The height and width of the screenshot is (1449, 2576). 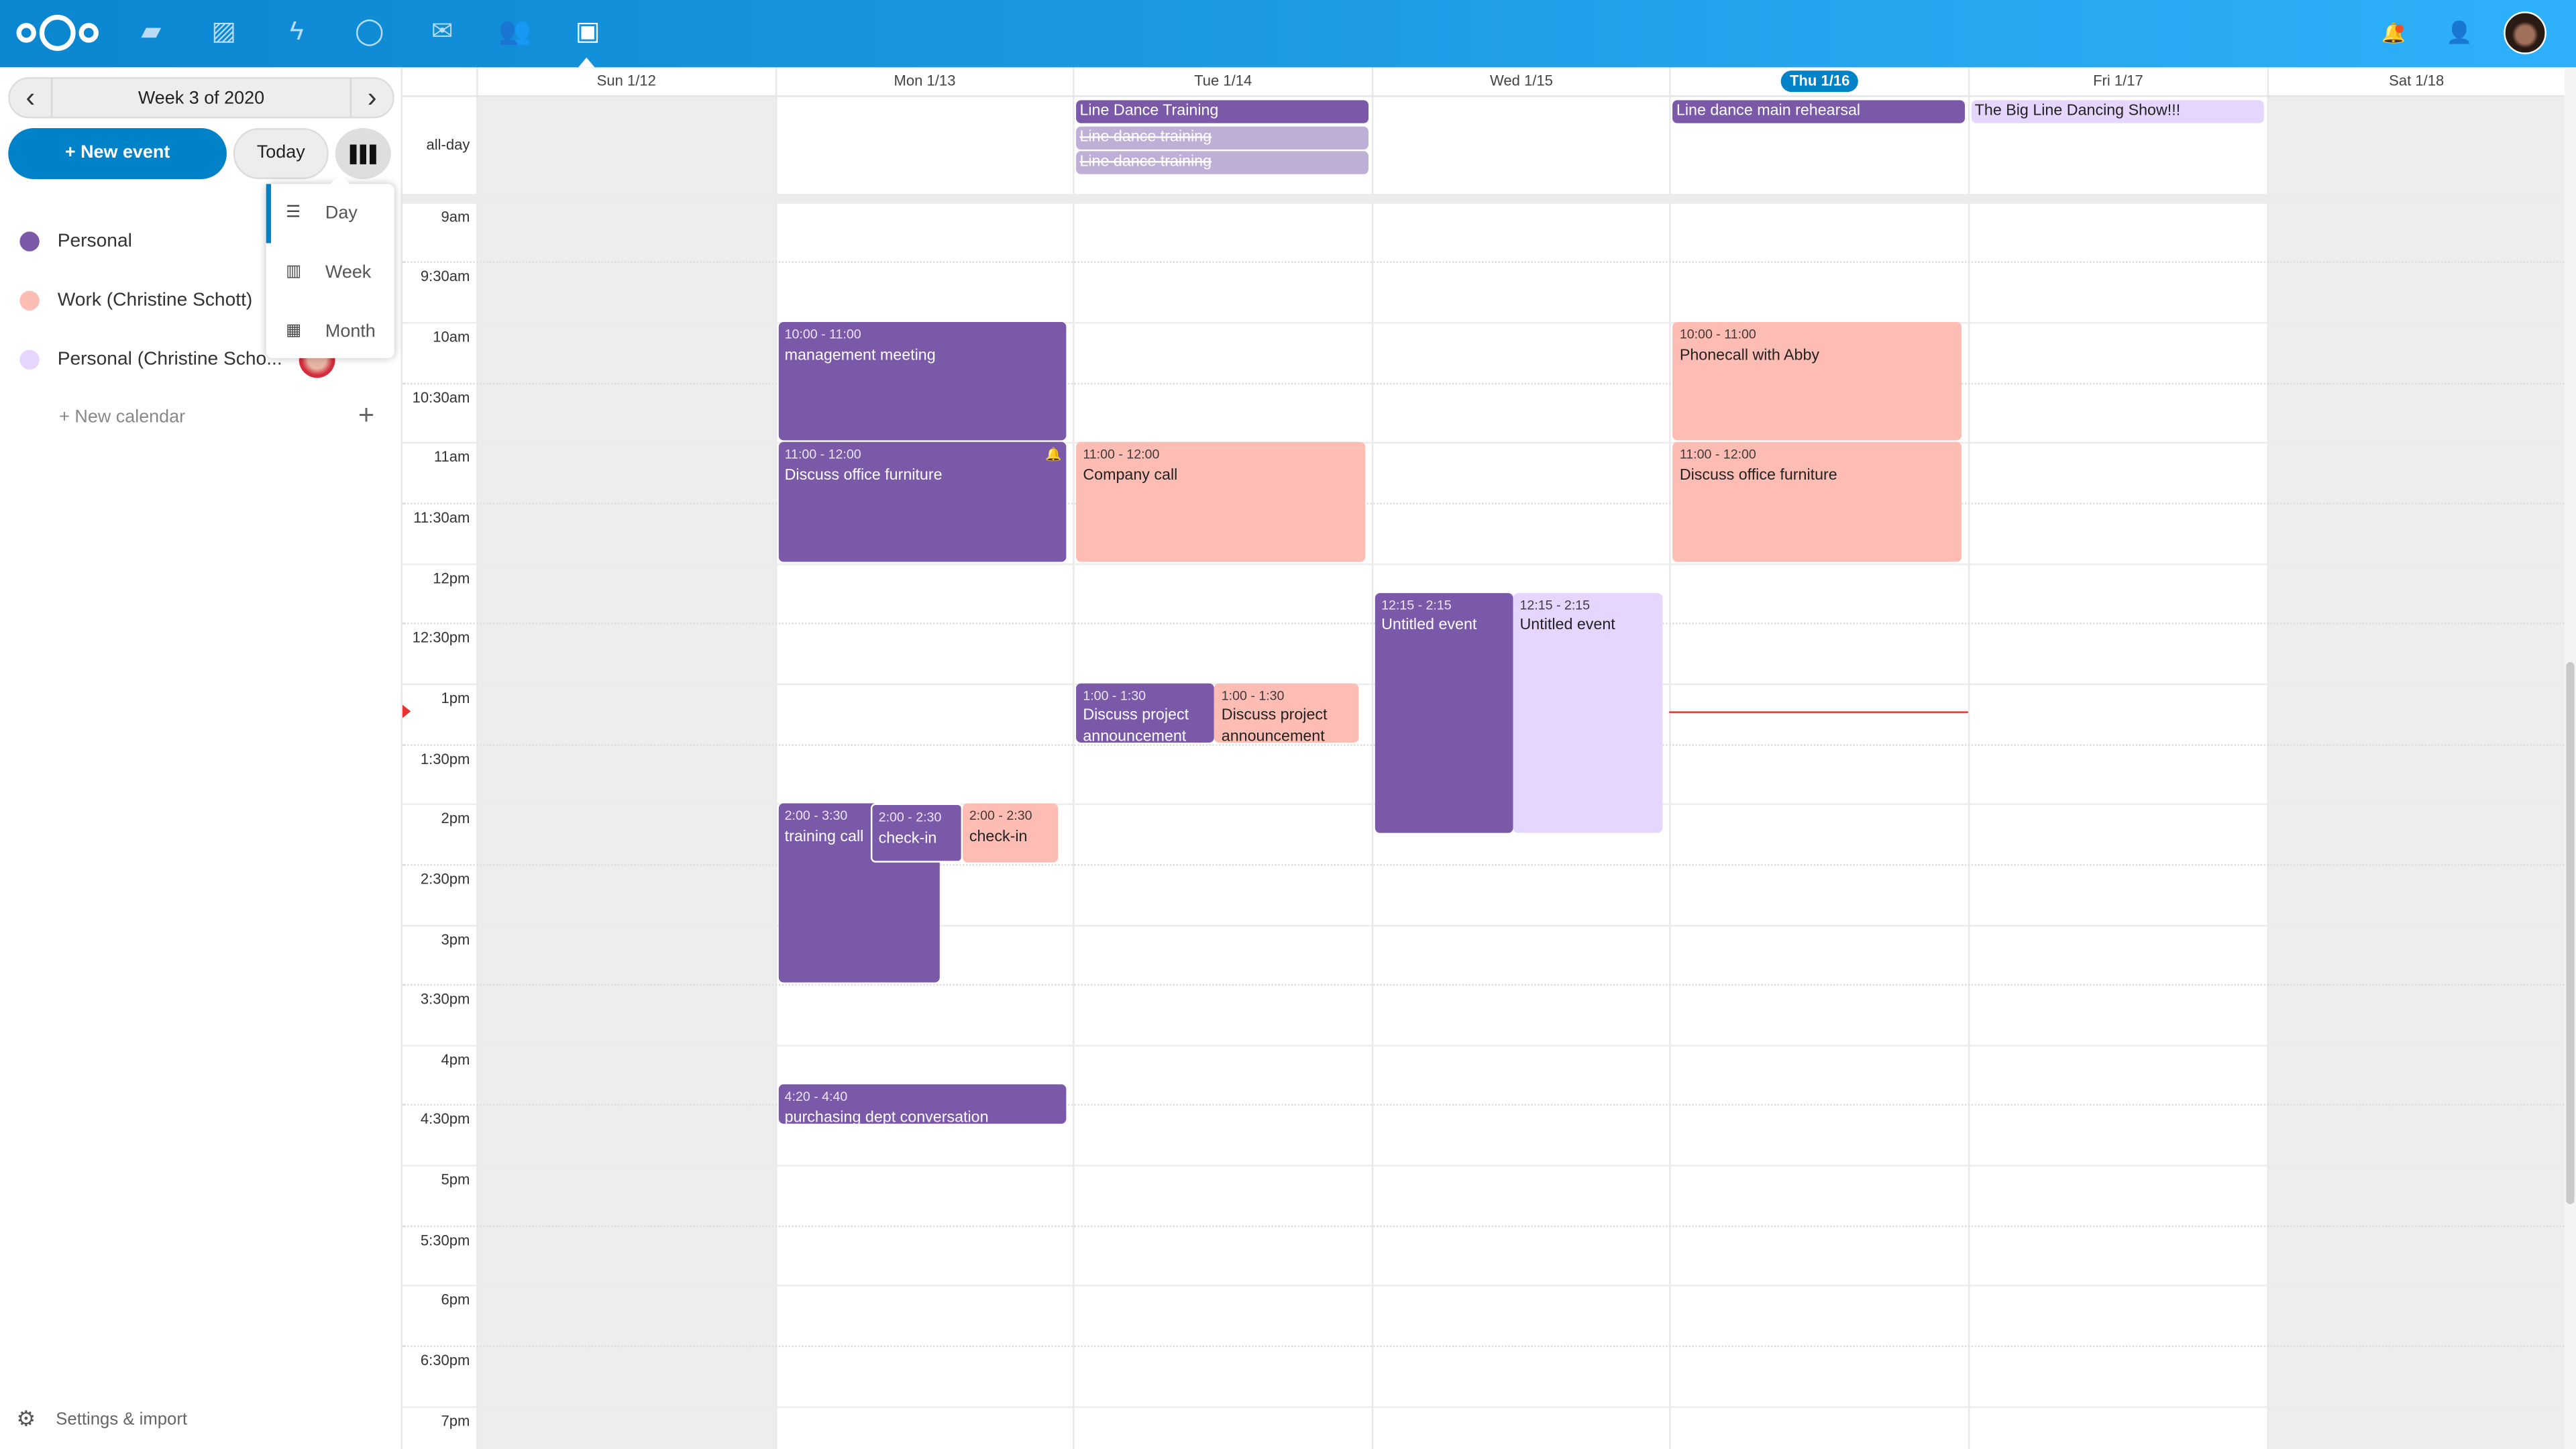 I want to click on mail-icon: ✉, so click(x=442, y=31).